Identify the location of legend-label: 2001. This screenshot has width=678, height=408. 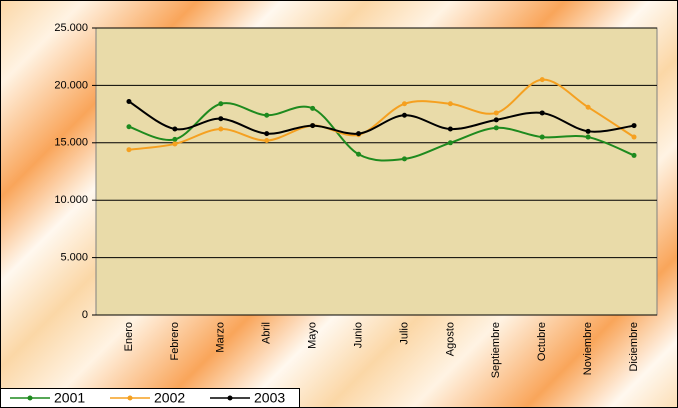
(69, 398).